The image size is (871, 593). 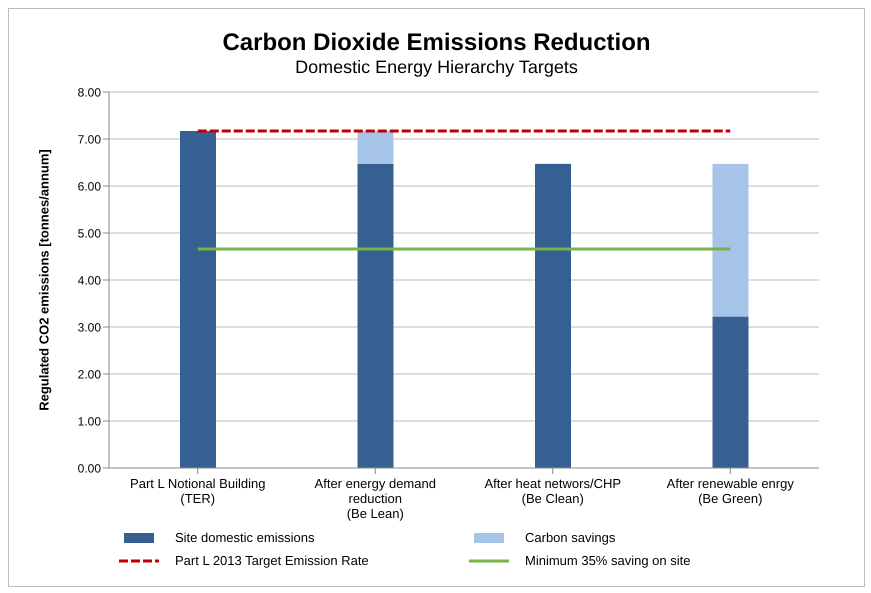 What do you see at coordinates (90, 92) in the screenshot?
I see `y-tick-label: 8.00` at bounding box center [90, 92].